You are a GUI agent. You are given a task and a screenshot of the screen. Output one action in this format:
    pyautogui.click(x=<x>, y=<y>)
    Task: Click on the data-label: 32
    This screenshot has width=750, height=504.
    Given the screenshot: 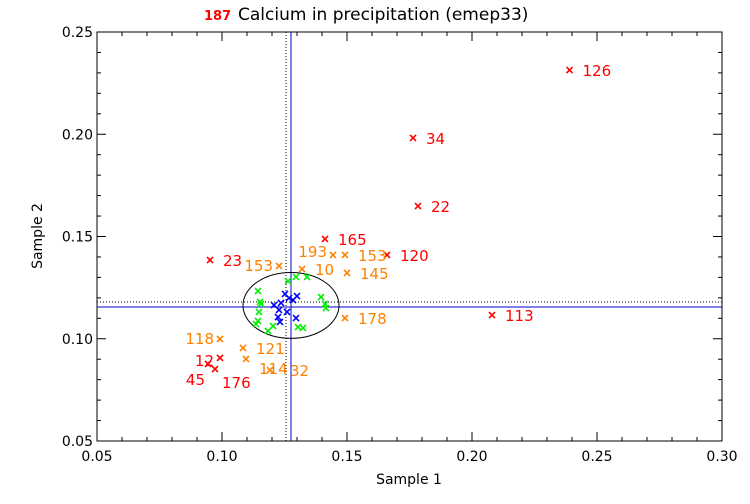 What is the action you would take?
    pyautogui.click(x=299, y=371)
    